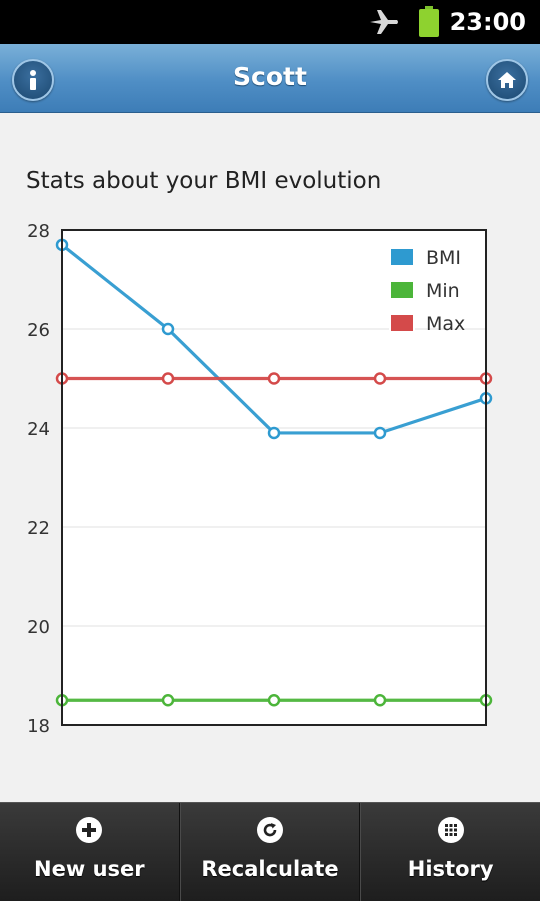 The image size is (540, 901). I want to click on app-header: Scott, so click(270, 78).